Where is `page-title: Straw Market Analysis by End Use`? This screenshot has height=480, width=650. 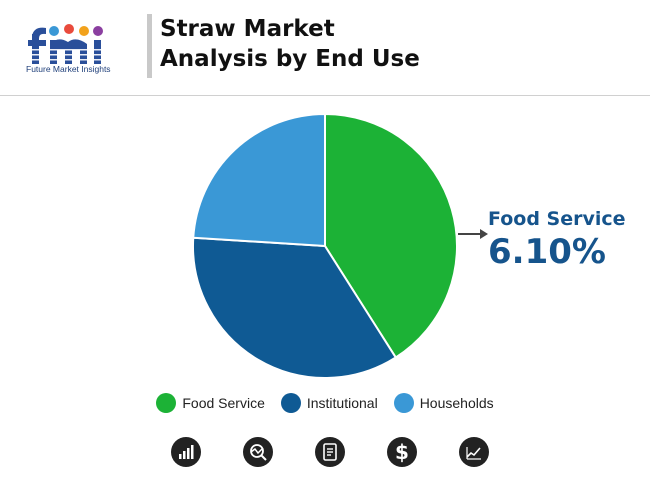 page-title: Straw Market Analysis by End Use is located at coordinates (290, 44).